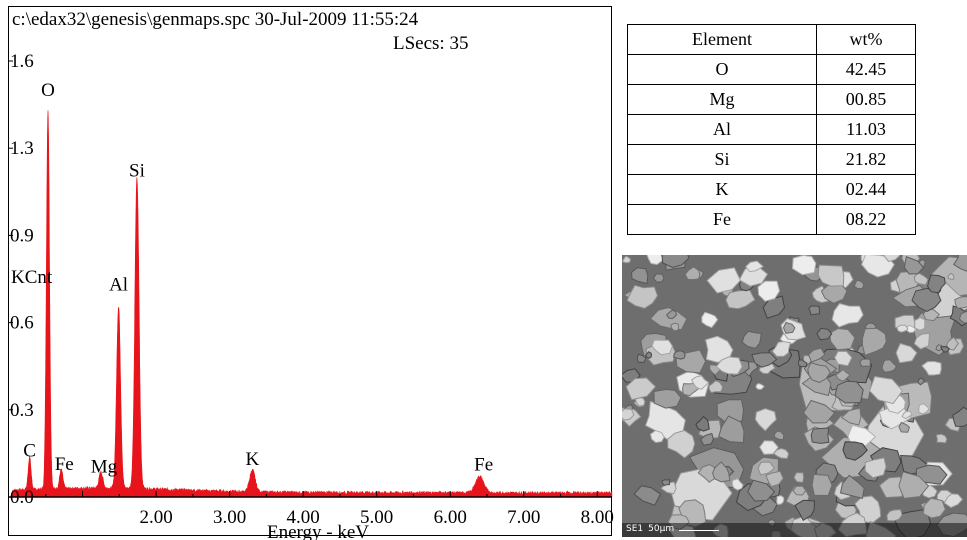  I want to click on table-row: O 42.45, so click(771, 69).